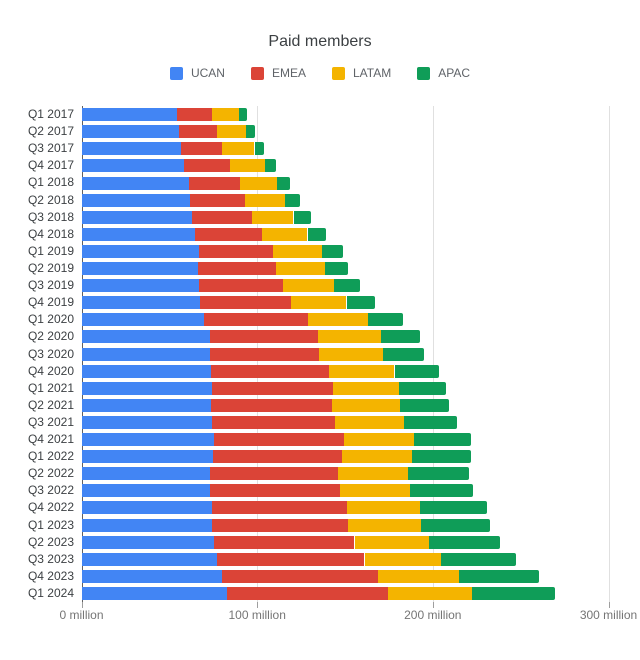 The width and height of the screenshot is (640, 660). I want to click on bar-segment-latam-q2-2018, so click(265, 200).